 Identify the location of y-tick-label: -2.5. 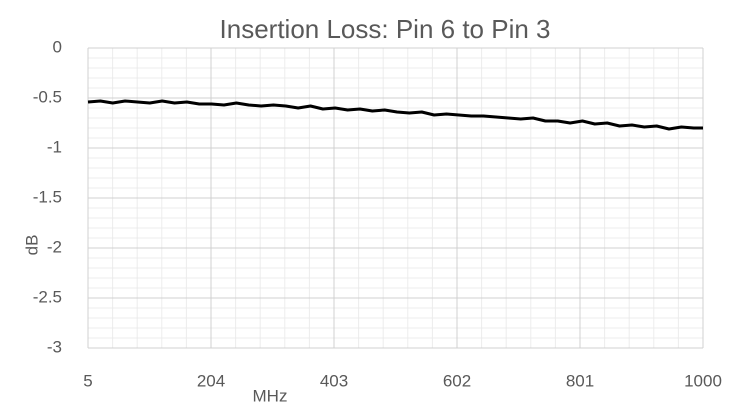
(47, 296).